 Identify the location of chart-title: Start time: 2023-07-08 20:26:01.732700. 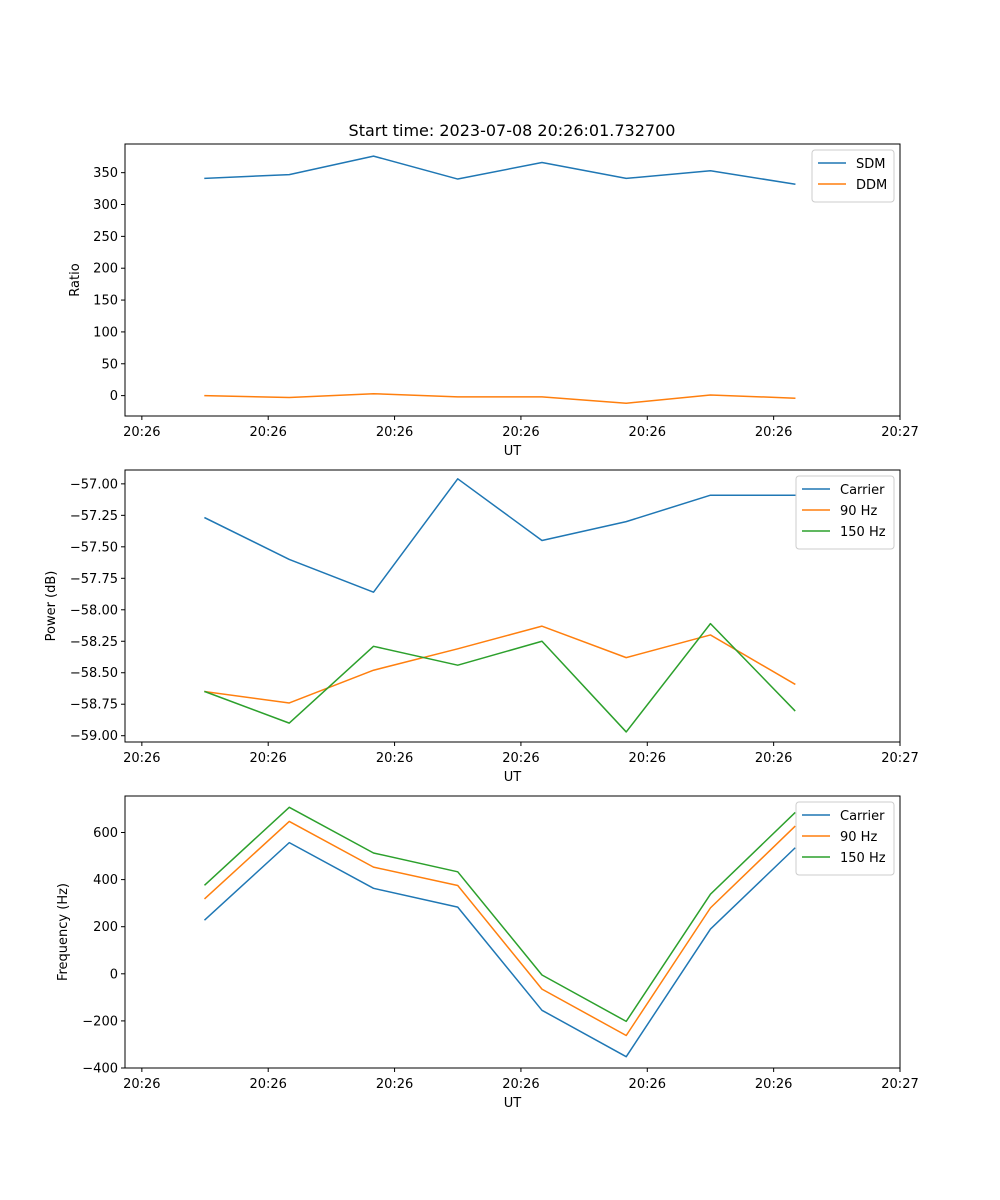
(512, 130).